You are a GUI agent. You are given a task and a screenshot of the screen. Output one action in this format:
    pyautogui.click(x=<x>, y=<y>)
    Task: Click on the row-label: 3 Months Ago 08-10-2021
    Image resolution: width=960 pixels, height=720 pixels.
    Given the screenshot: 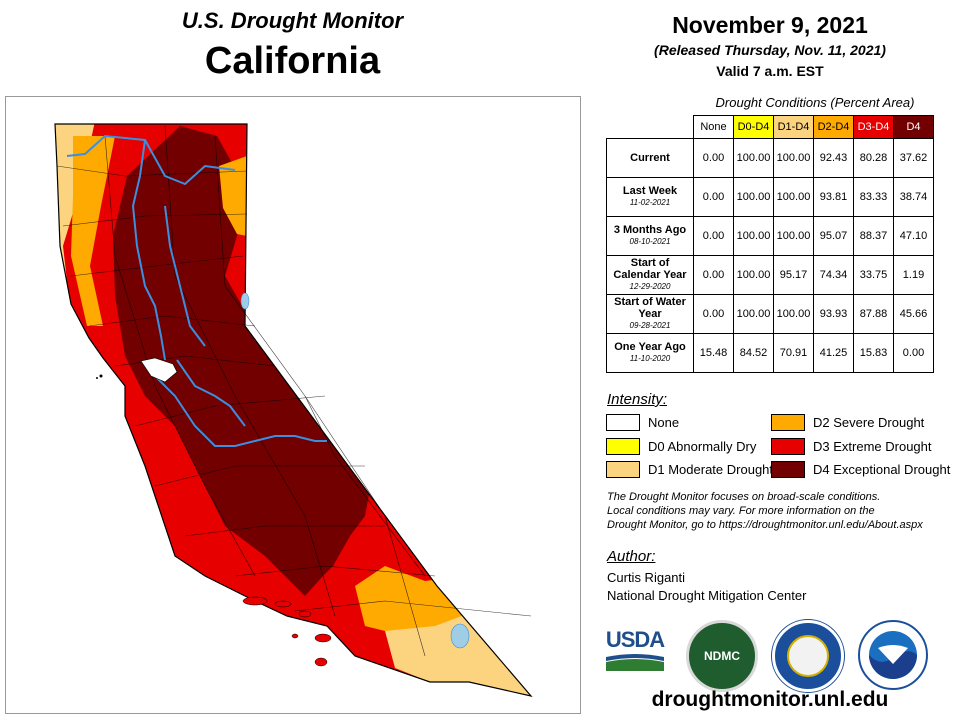 What is the action you would take?
    pyautogui.click(x=650, y=236)
    